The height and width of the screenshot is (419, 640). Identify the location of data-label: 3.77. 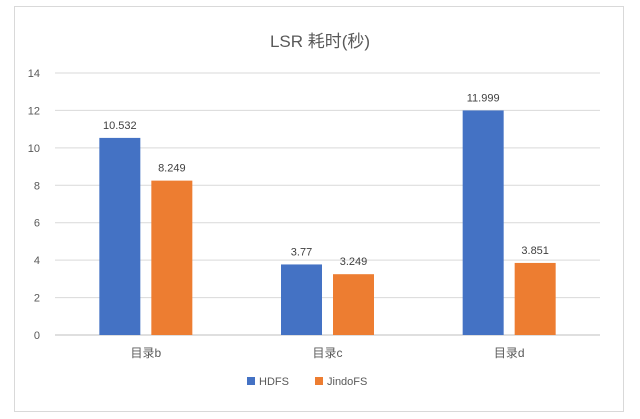
(301, 252).